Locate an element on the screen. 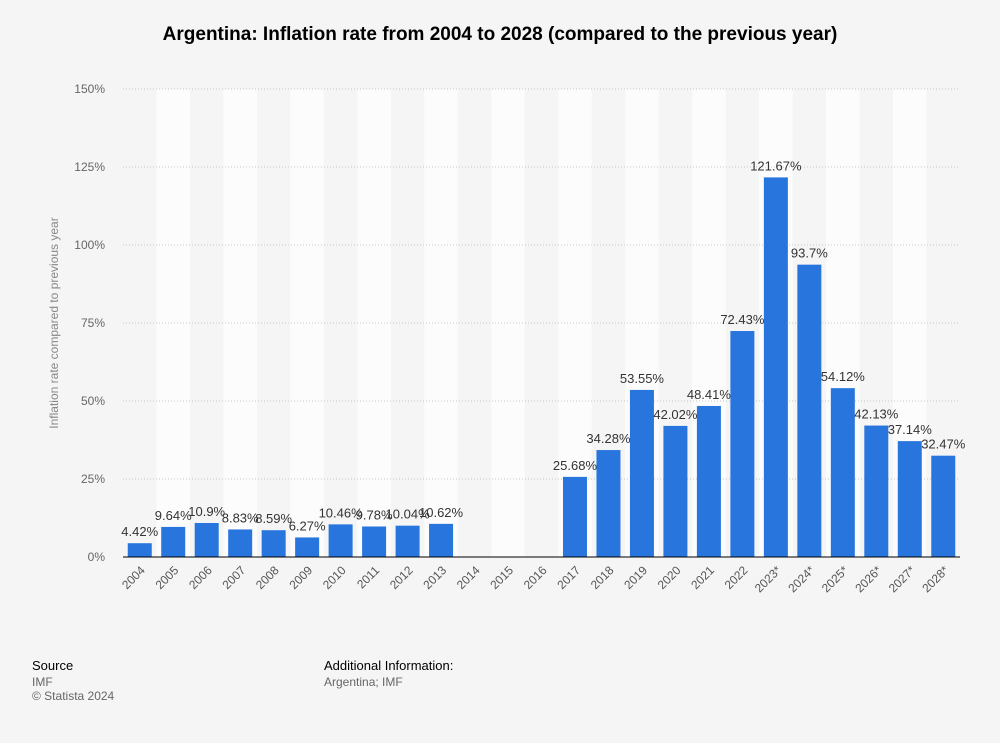 The image size is (1000, 743). source-heading: Source is located at coordinates (53, 665).